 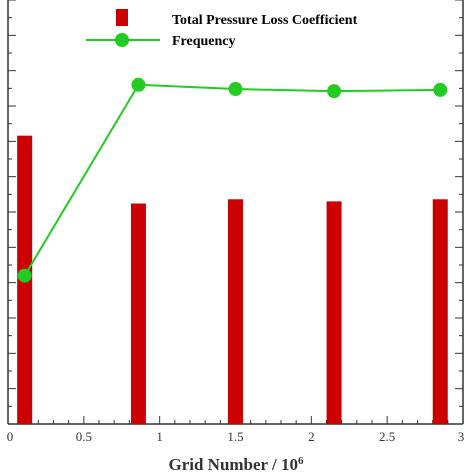 I want to click on x-axis-title: Grid Number / 106, so click(x=236, y=464).